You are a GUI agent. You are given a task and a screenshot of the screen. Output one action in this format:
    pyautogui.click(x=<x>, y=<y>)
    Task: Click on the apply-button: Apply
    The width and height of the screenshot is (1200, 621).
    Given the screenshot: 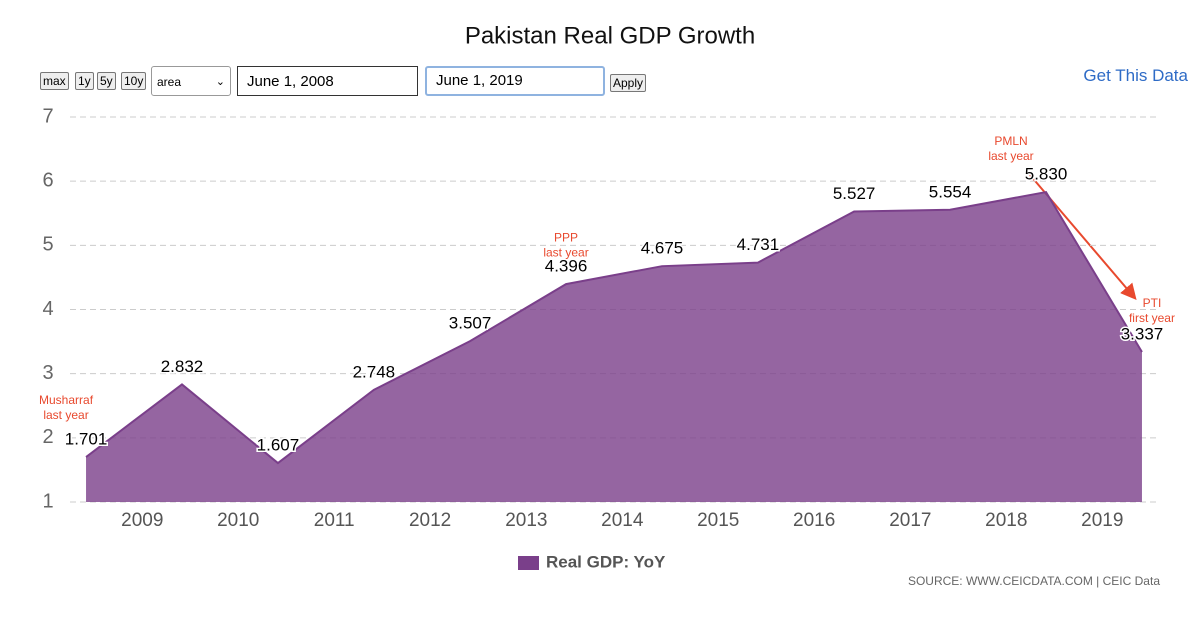 What is the action you would take?
    pyautogui.click(x=628, y=83)
    